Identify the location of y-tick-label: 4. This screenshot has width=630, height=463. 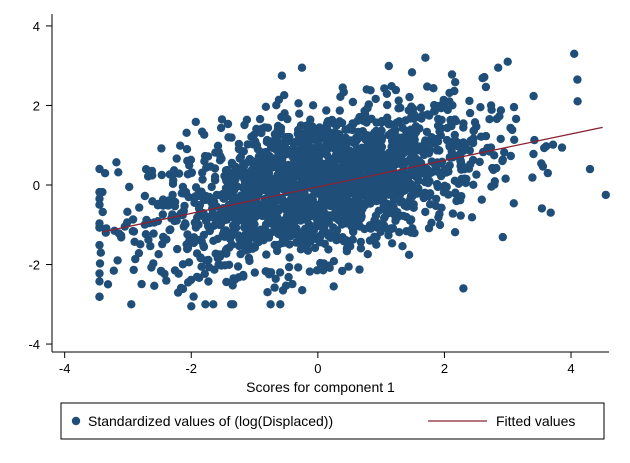
(36, 26).